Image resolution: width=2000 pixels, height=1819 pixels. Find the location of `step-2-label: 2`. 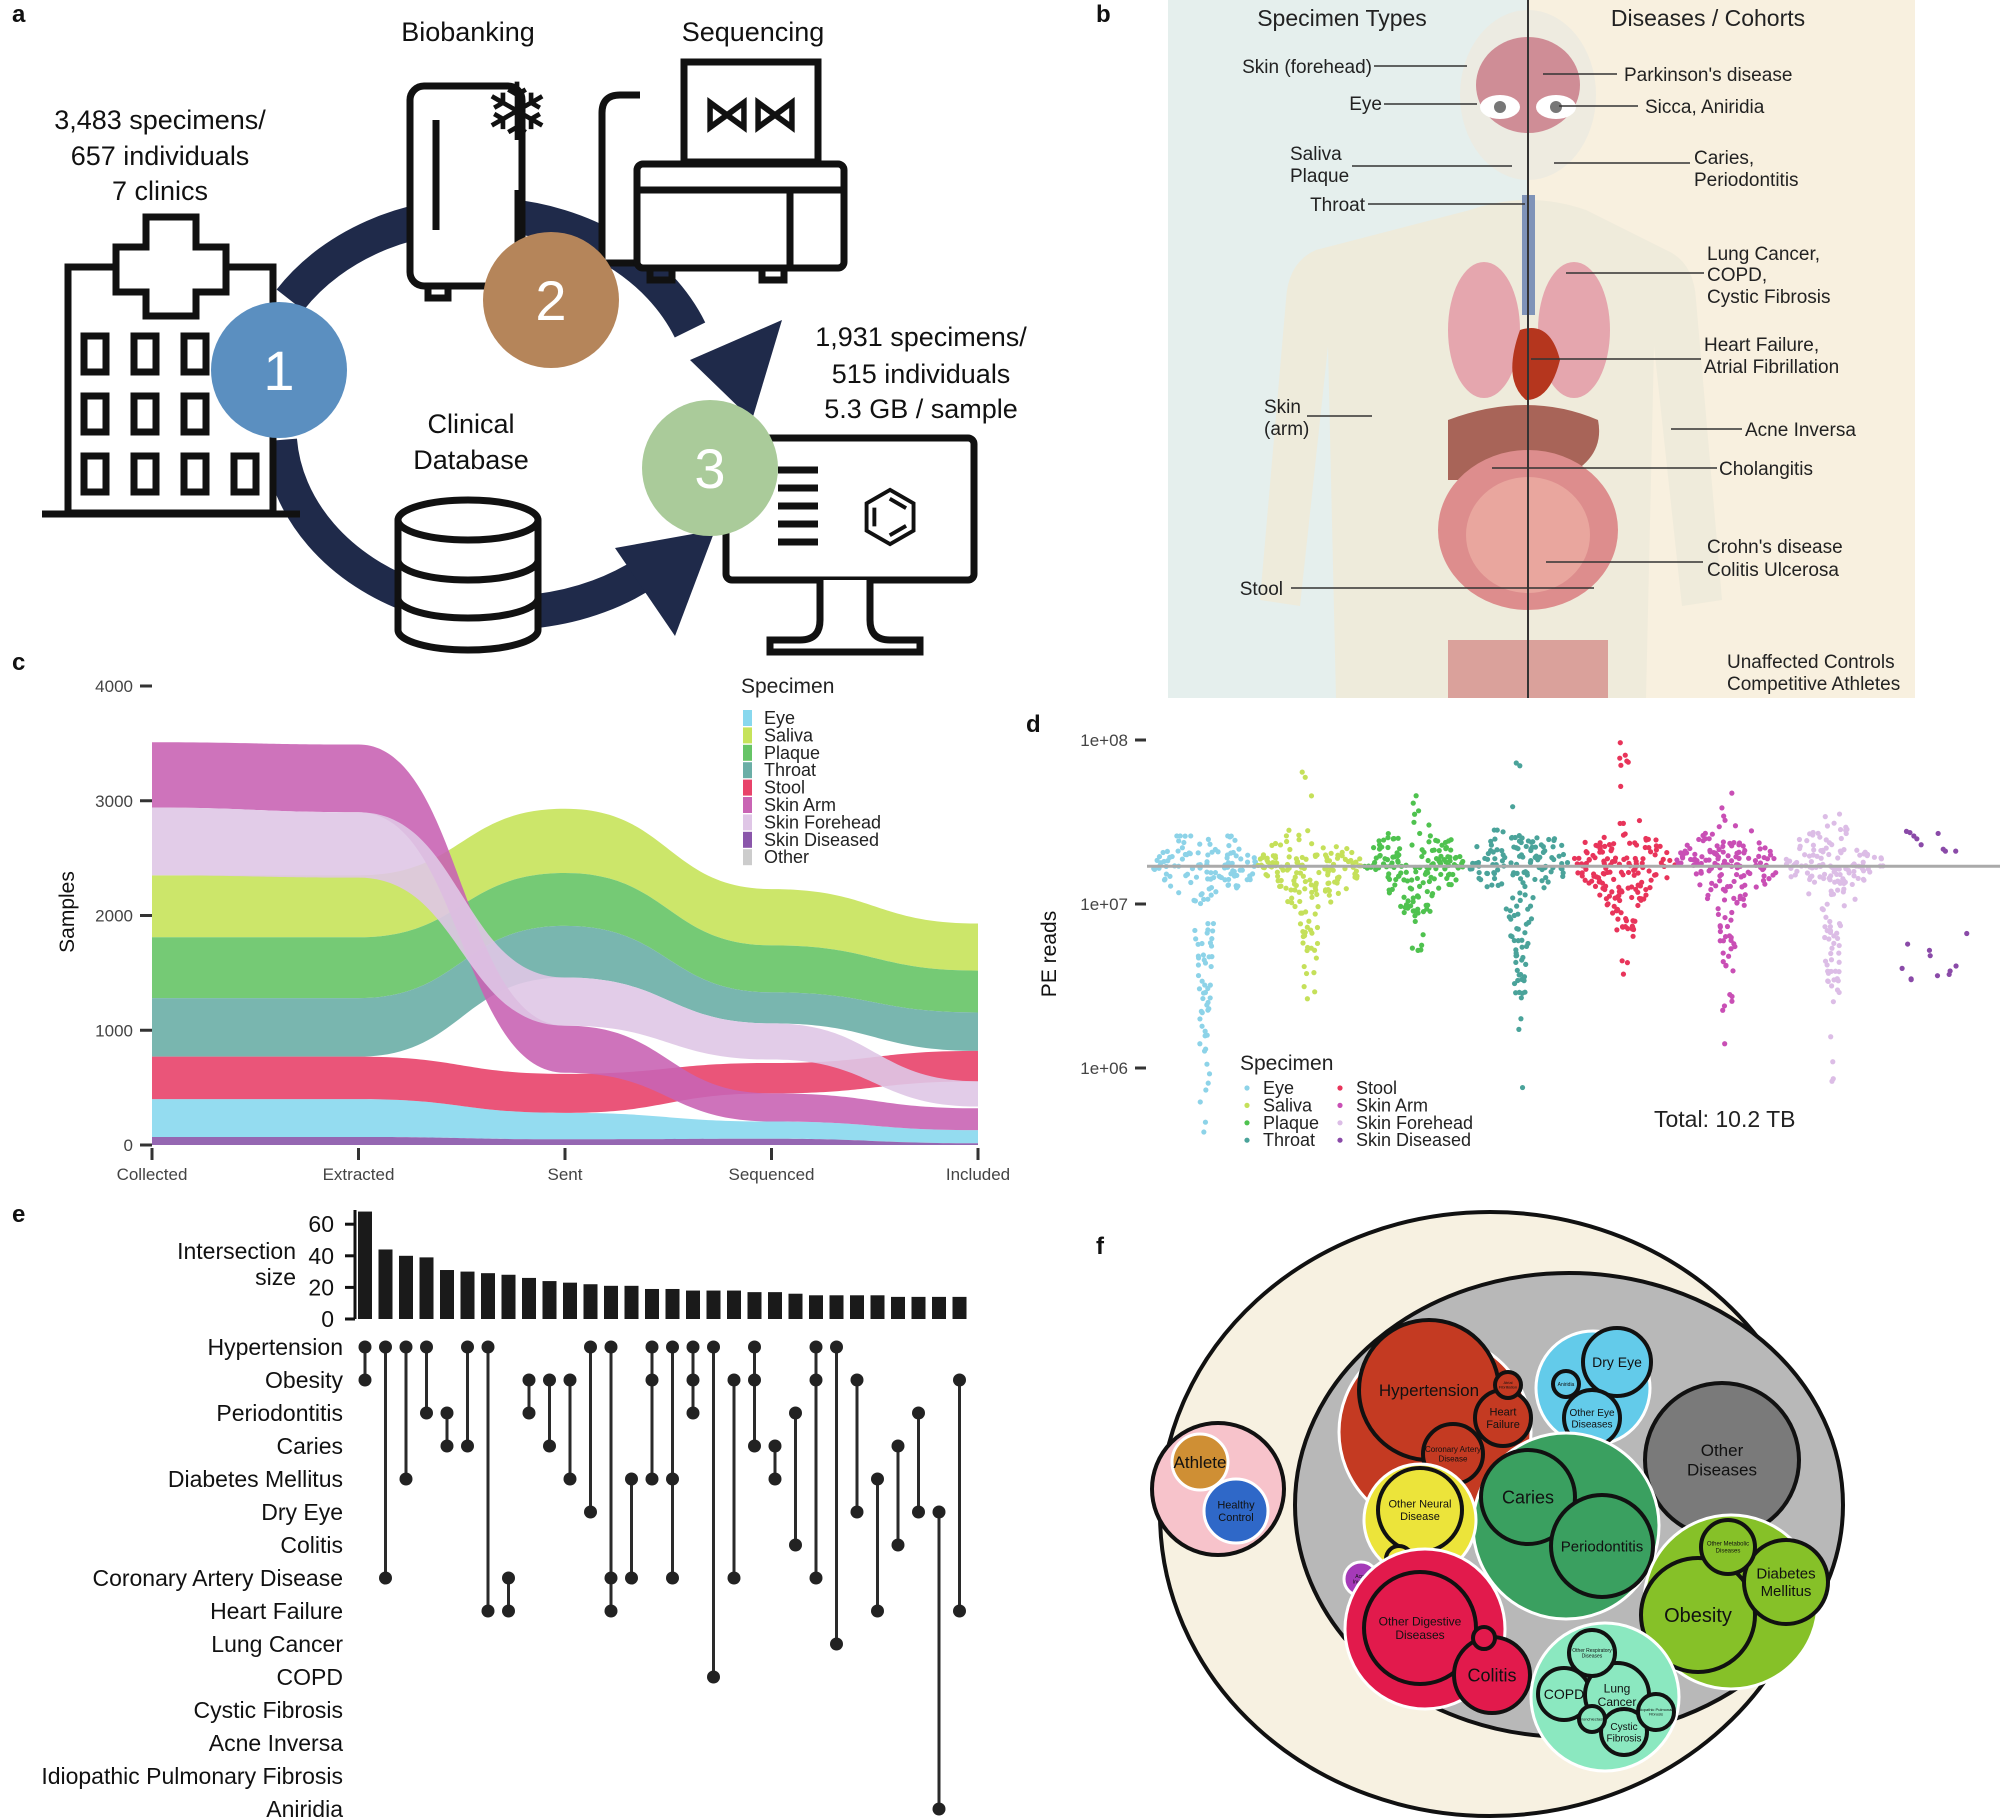

step-2-label: 2 is located at coordinates (550, 300).